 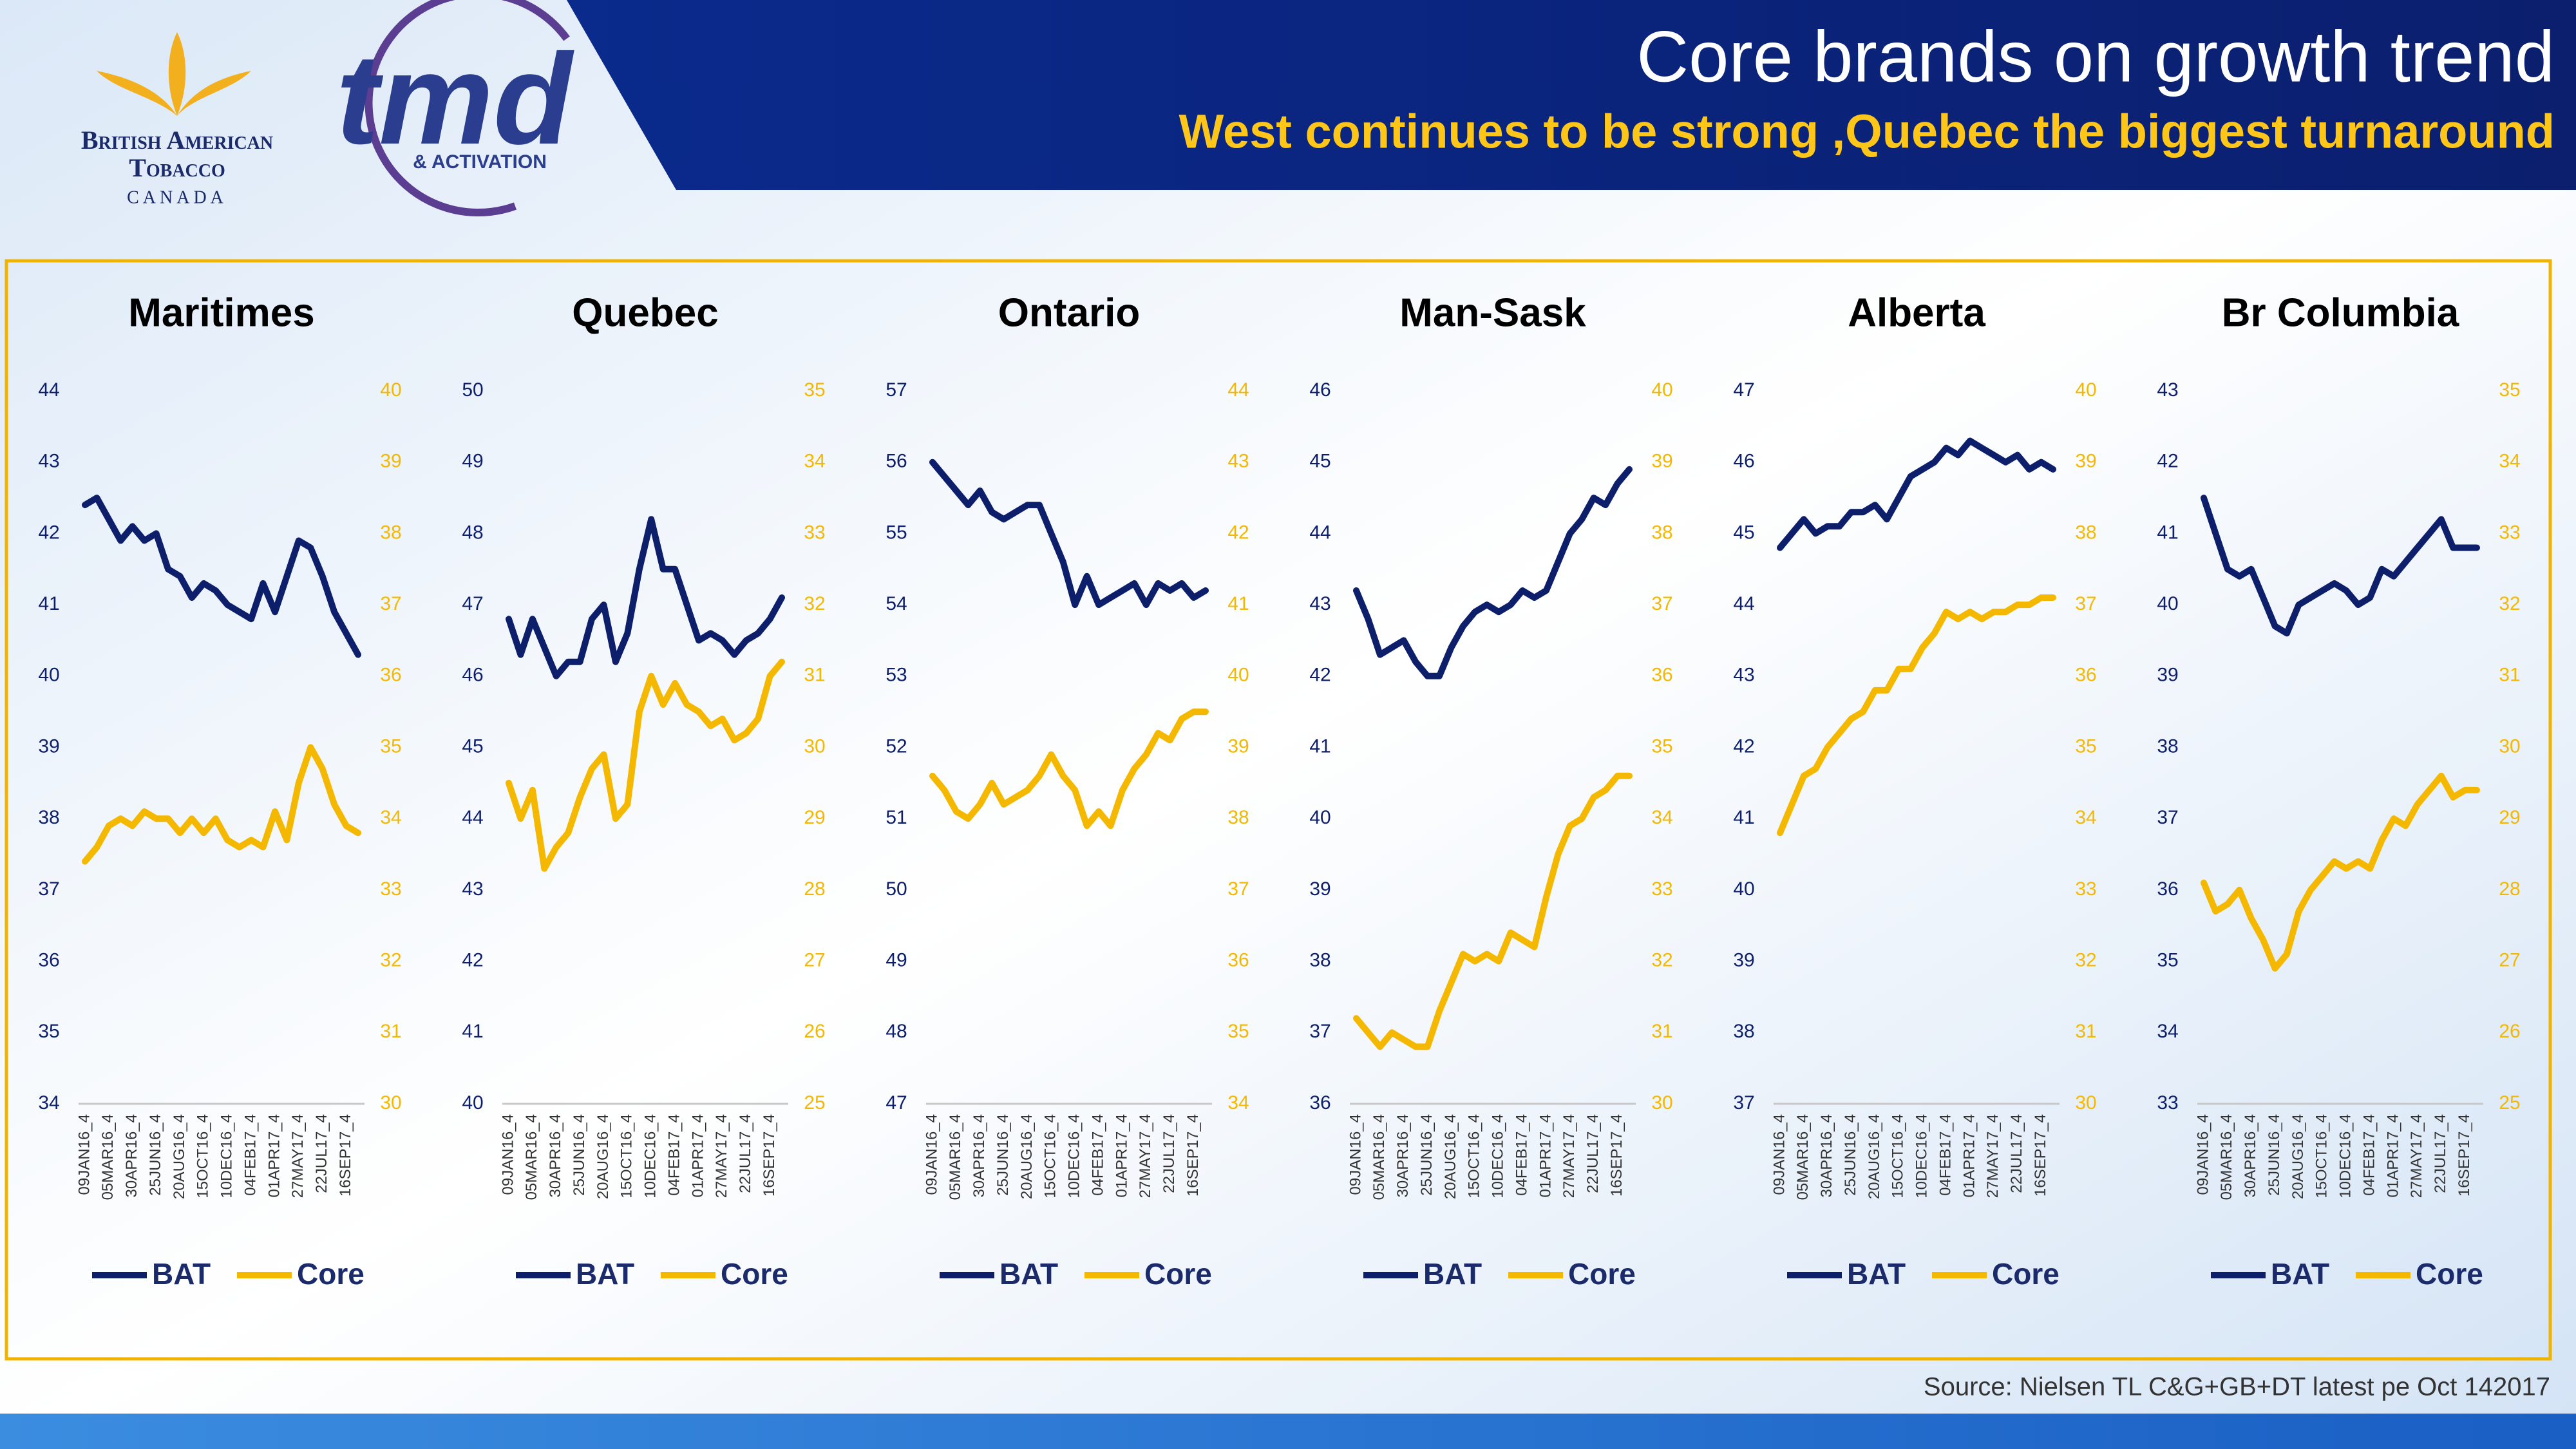 What do you see at coordinates (770, 1156) in the screenshot?
I see `x-tick-label: 16SEP17_4` at bounding box center [770, 1156].